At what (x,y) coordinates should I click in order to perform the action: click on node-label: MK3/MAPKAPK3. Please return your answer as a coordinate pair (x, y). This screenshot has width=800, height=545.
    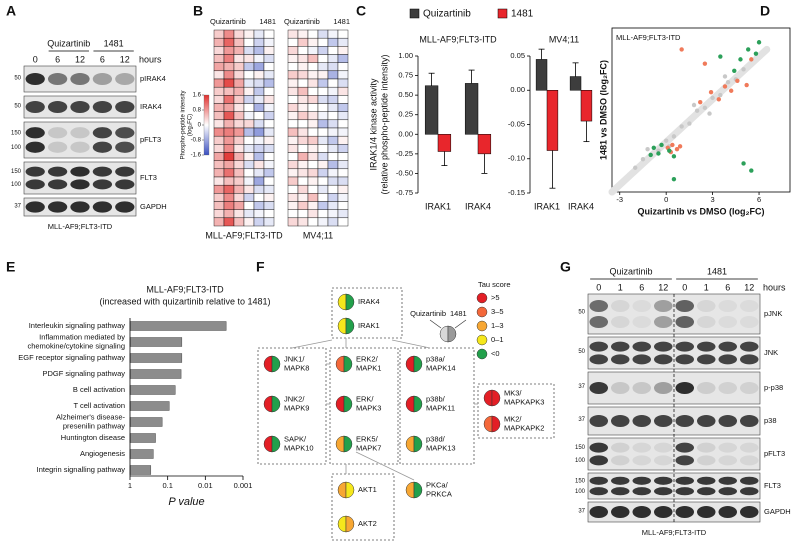
    Looking at the image, I should click on (524, 397).